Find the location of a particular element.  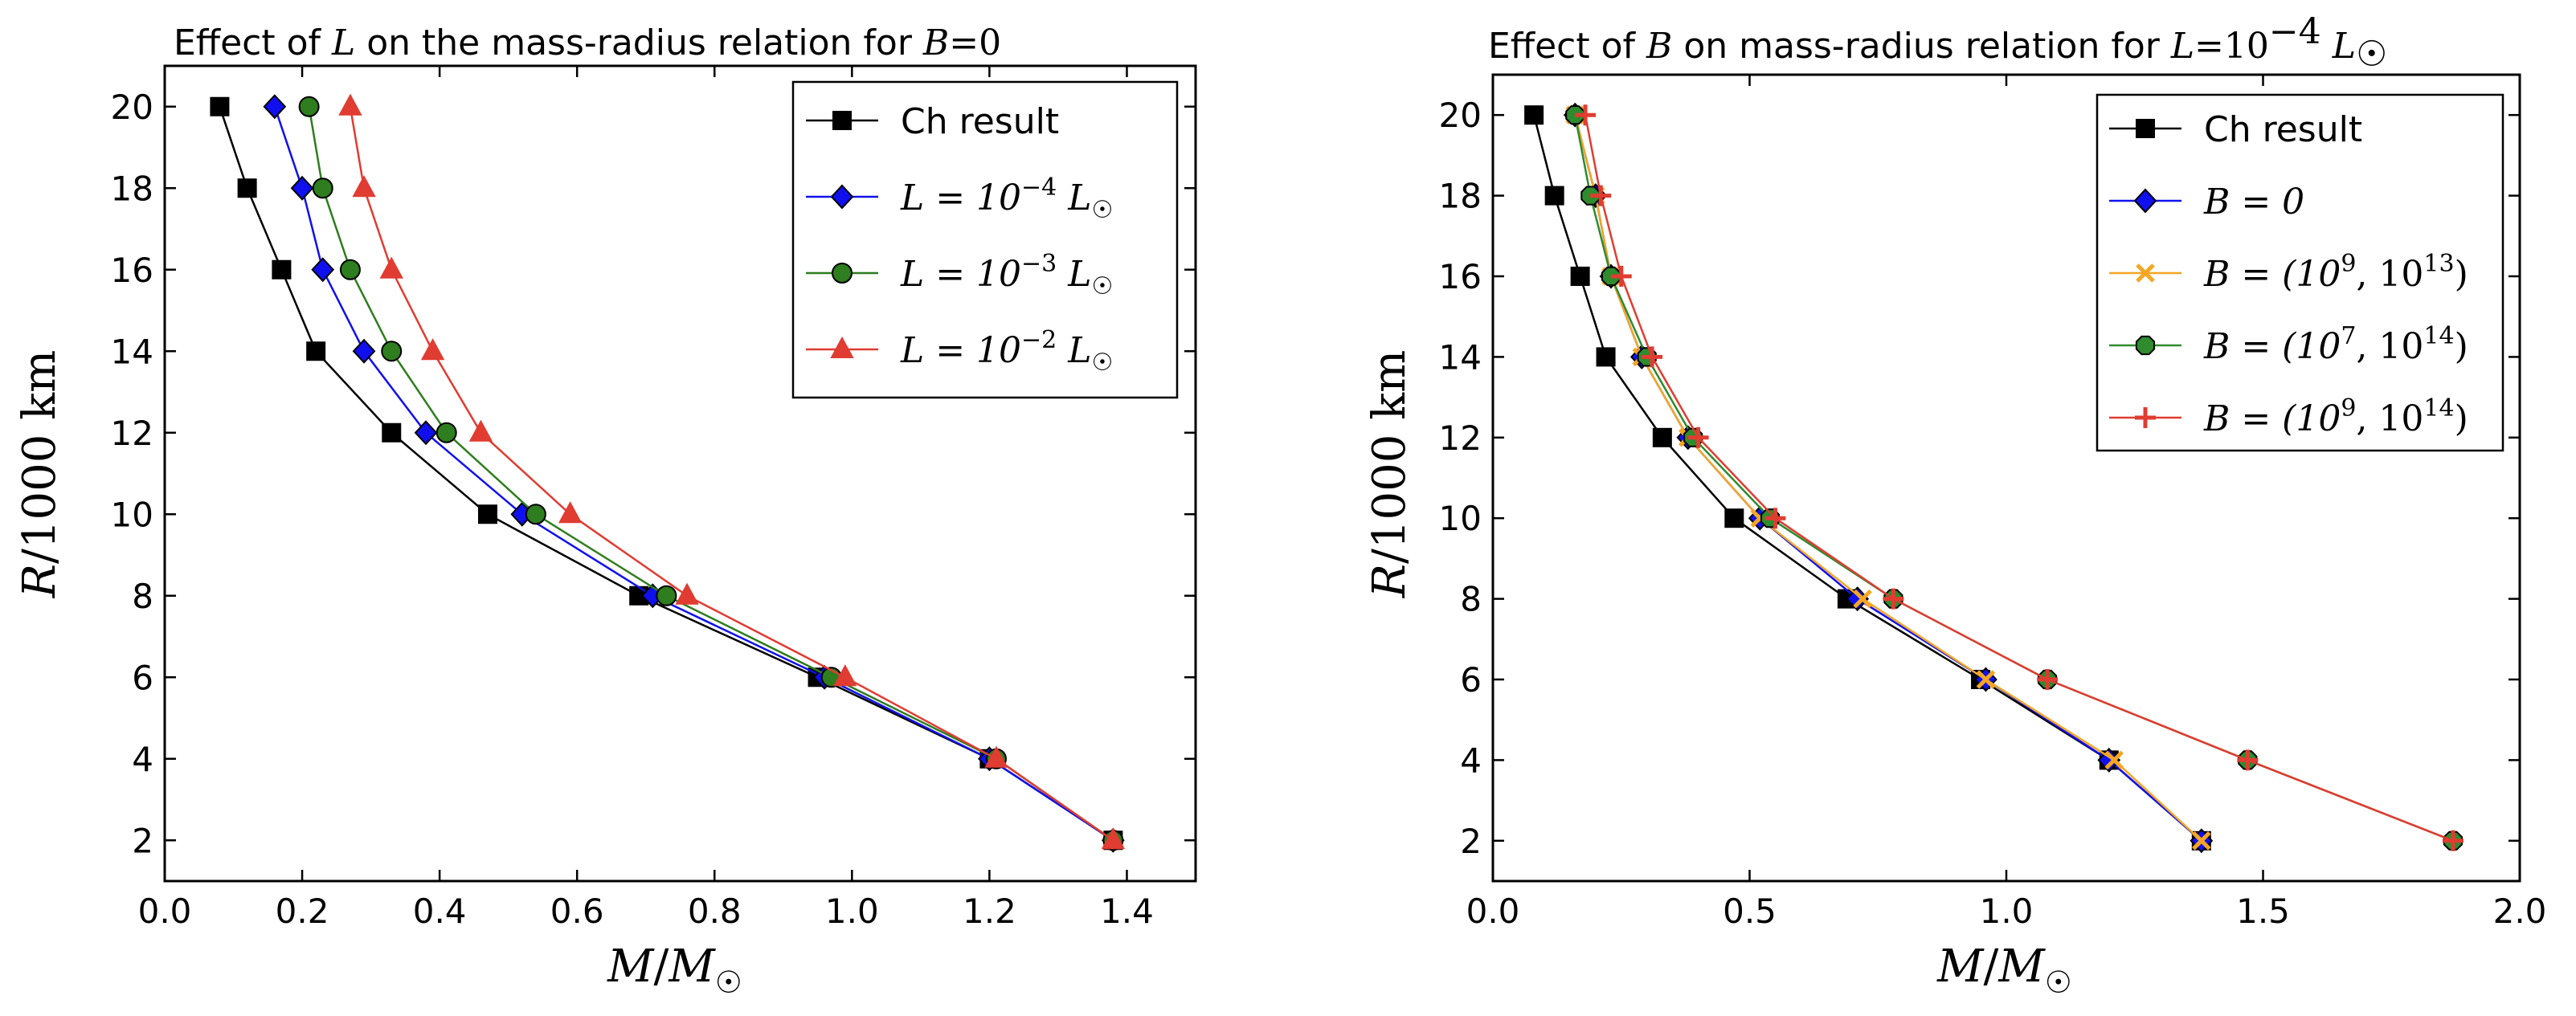

left-x-tick-label: 1.2 is located at coordinates (989, 912).